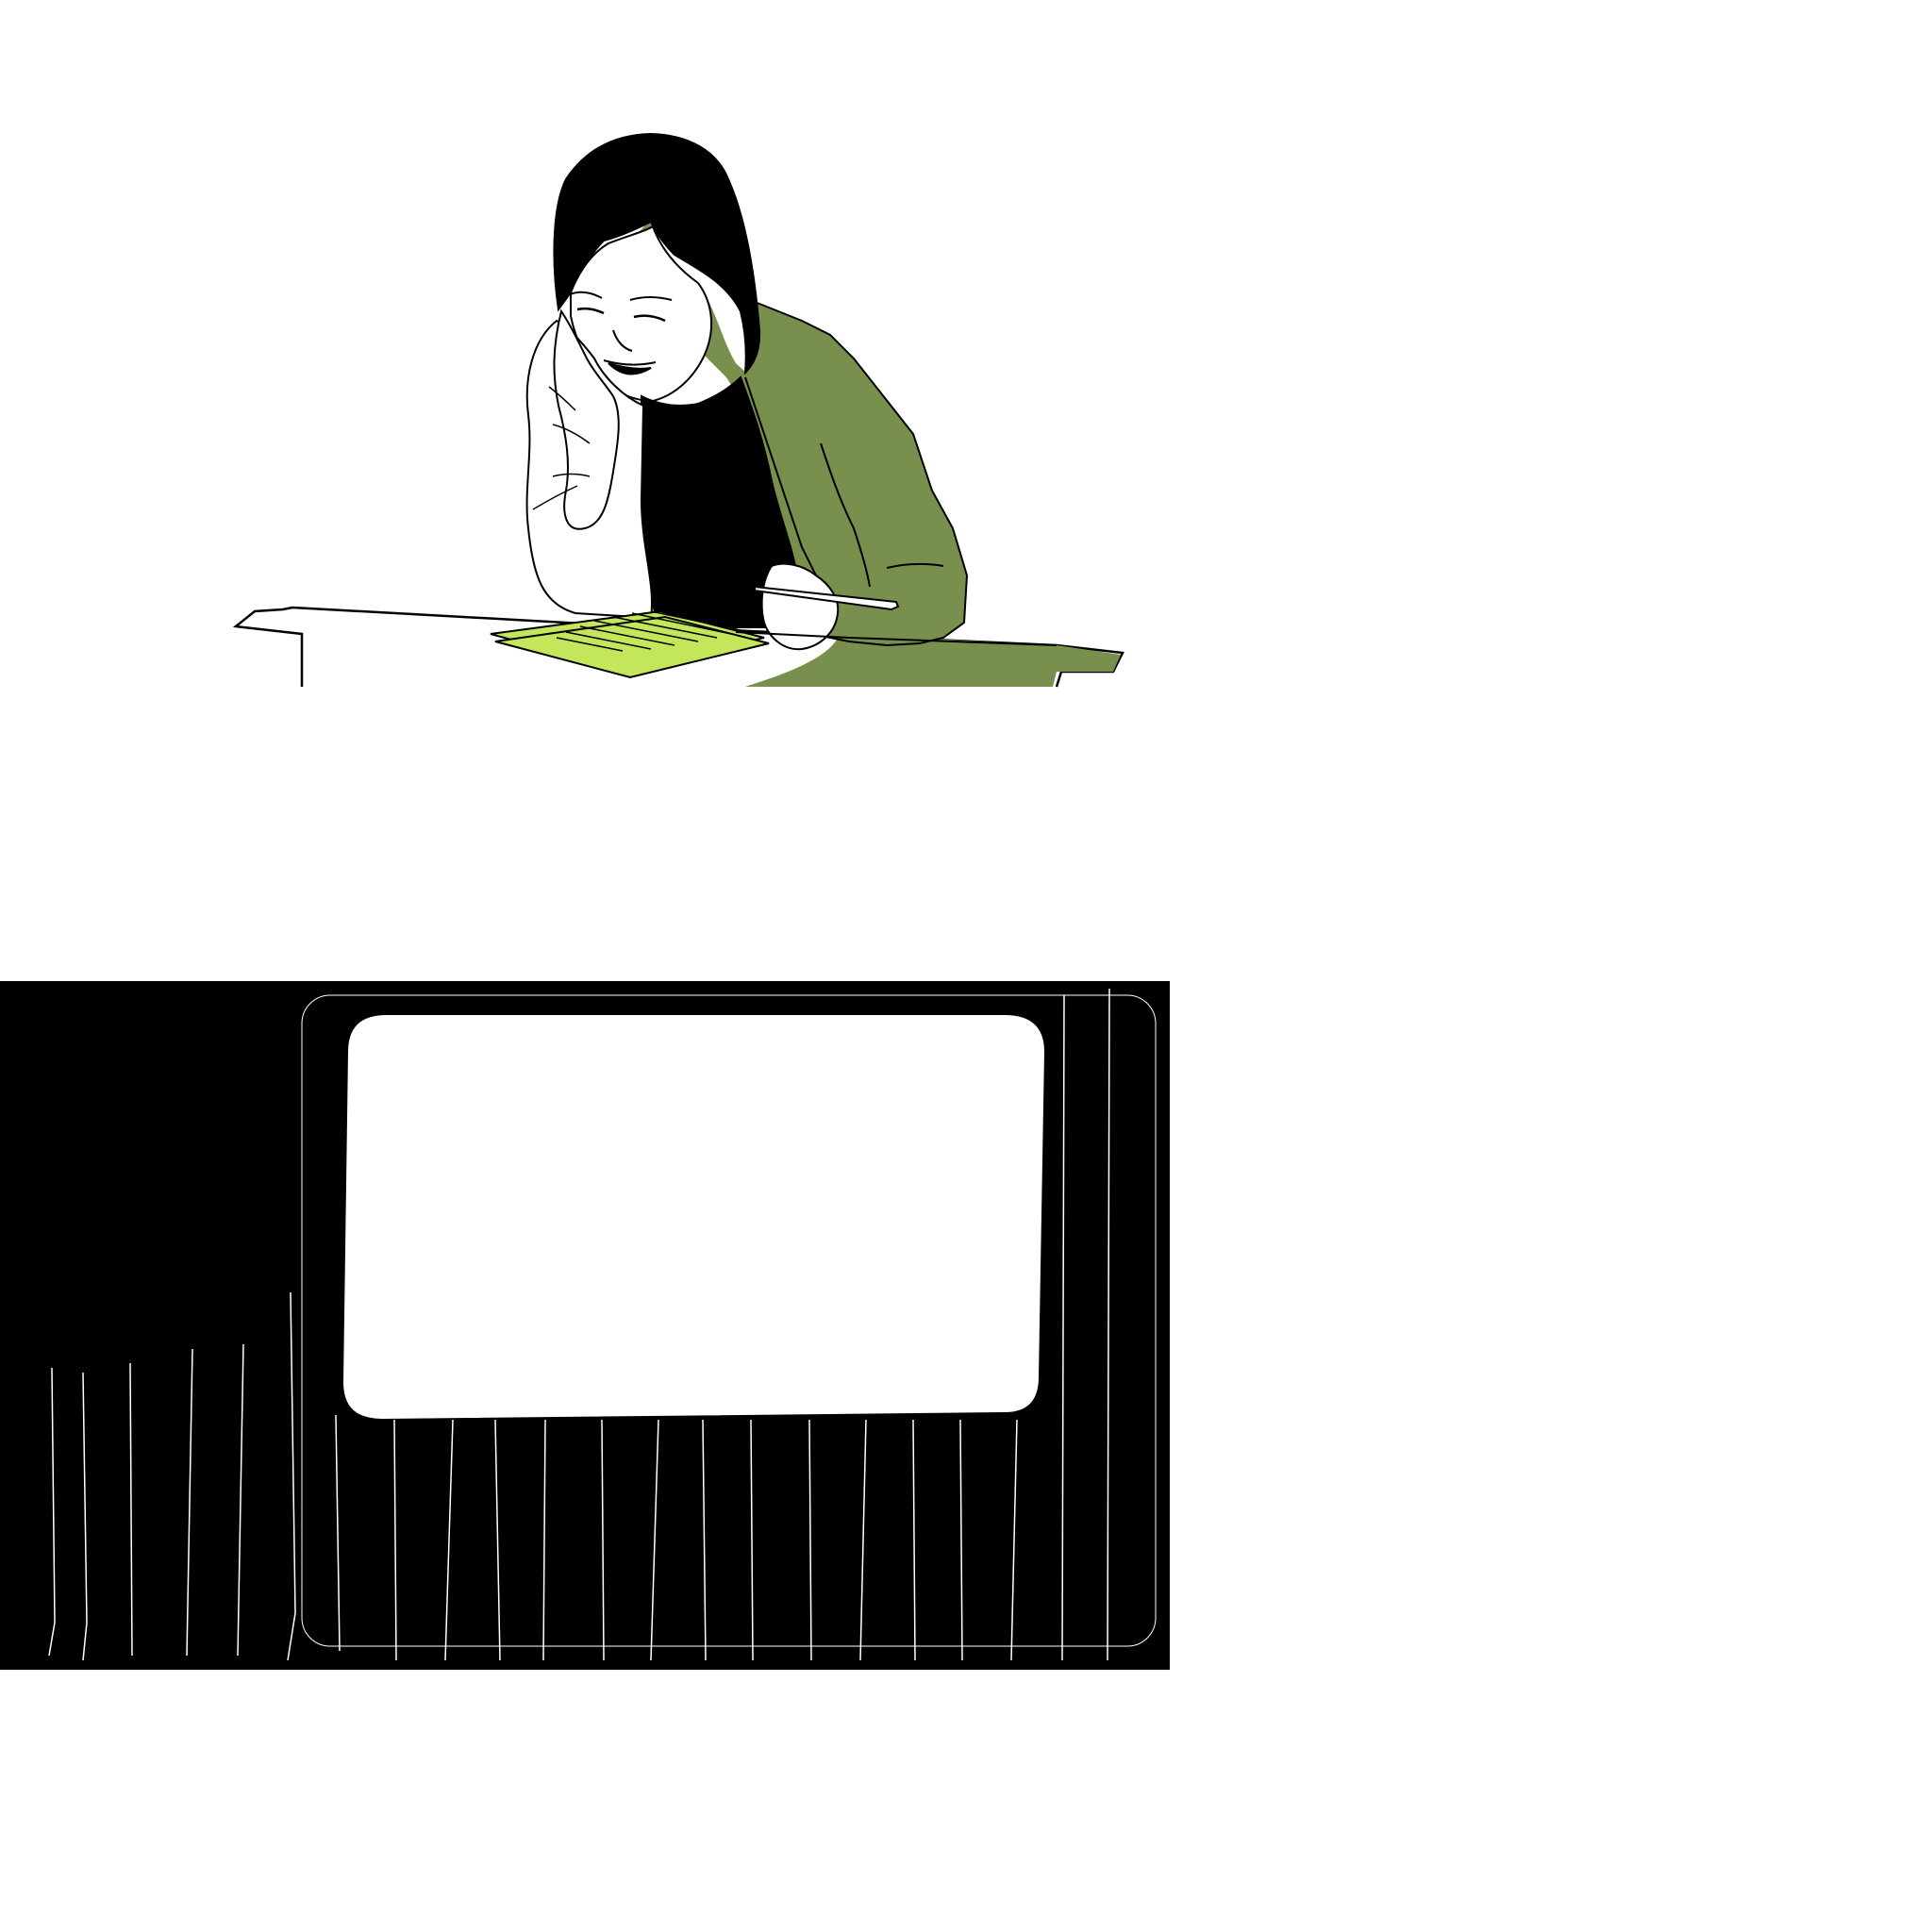  What do you see at coordinates (622, 340) in the screenshot?
I see `nose` at bounding box center [622, 340].